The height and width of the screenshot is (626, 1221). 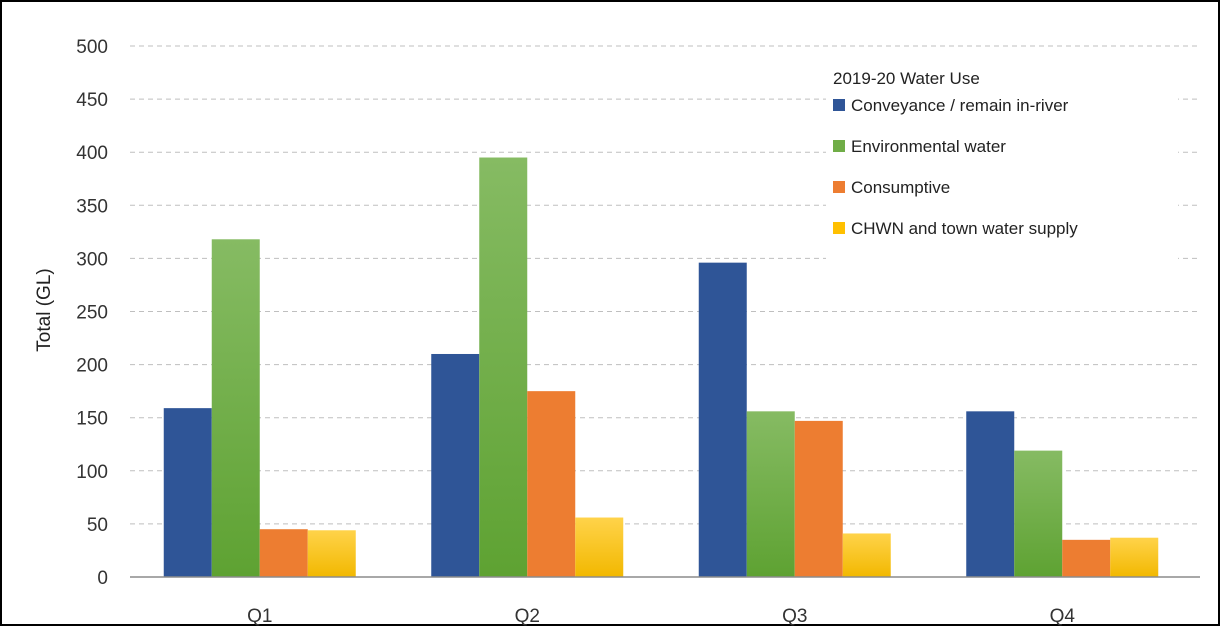 What do you see at coordinates (794, 616) in the screenshot?
I see `x-tick-label: Q3` at bounding box center [794, 616].